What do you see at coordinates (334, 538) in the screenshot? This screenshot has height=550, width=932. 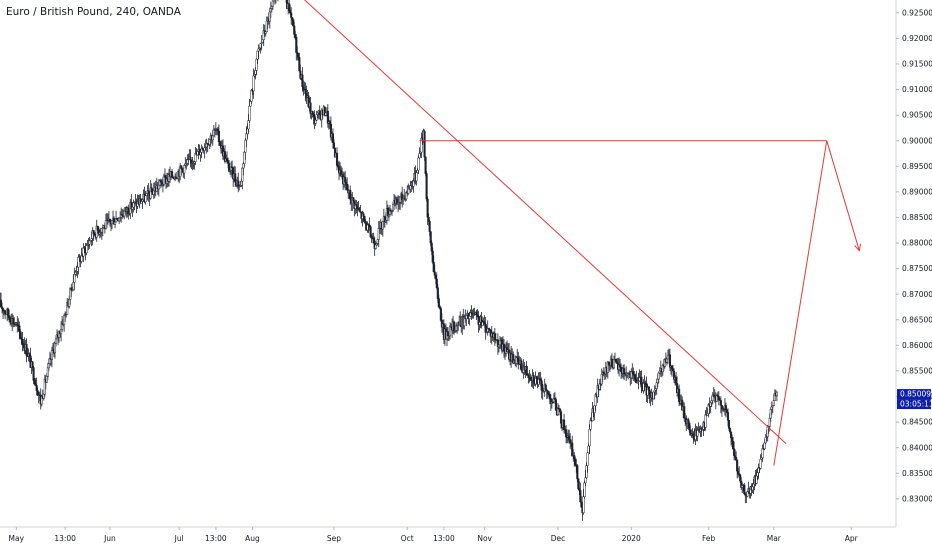 I see `x-tick-label: Sep` at bounding box center [334, 538].